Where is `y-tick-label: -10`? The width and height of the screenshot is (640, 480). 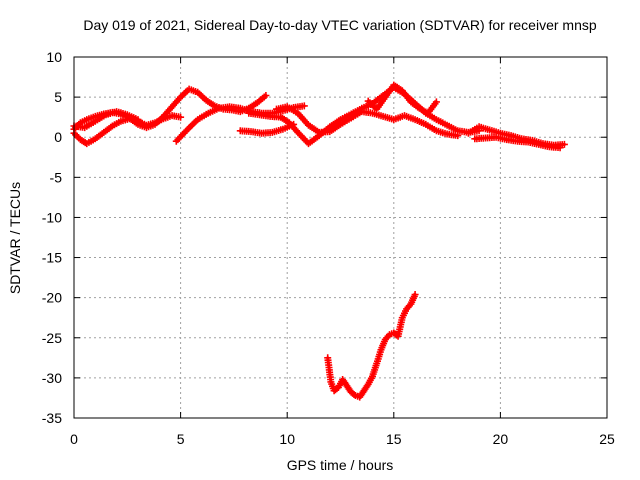 y-tick-label: -10 is located at coordinates (52, 217).